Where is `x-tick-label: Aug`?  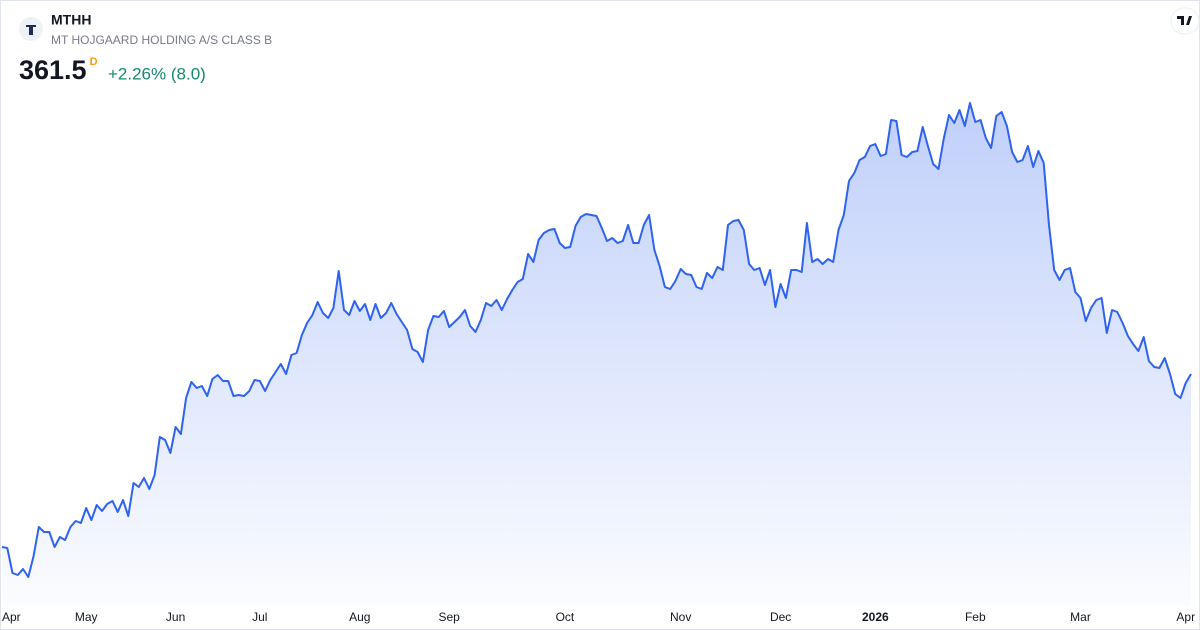
x-tick-label: Aug is located at coordinates (359, 617).